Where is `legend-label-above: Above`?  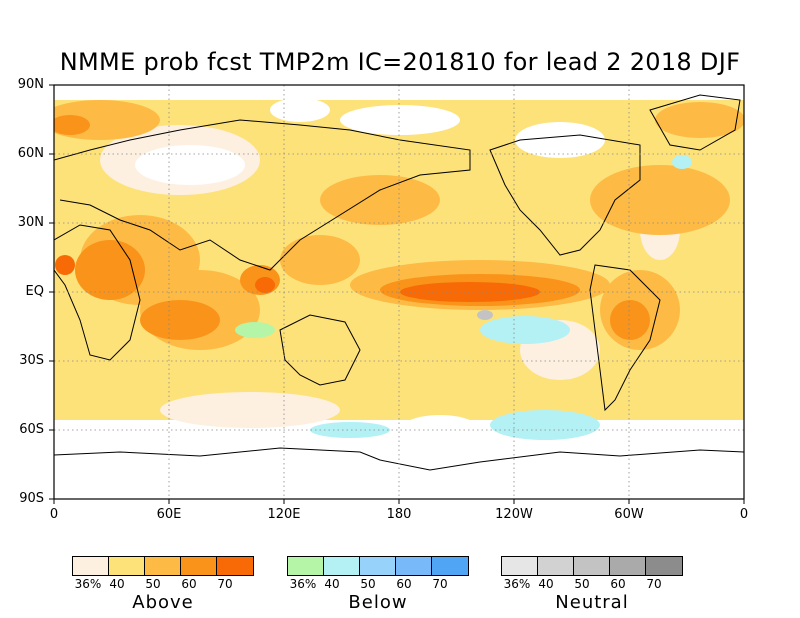
legend-label-above: Above is located at coordinates (163, 602).